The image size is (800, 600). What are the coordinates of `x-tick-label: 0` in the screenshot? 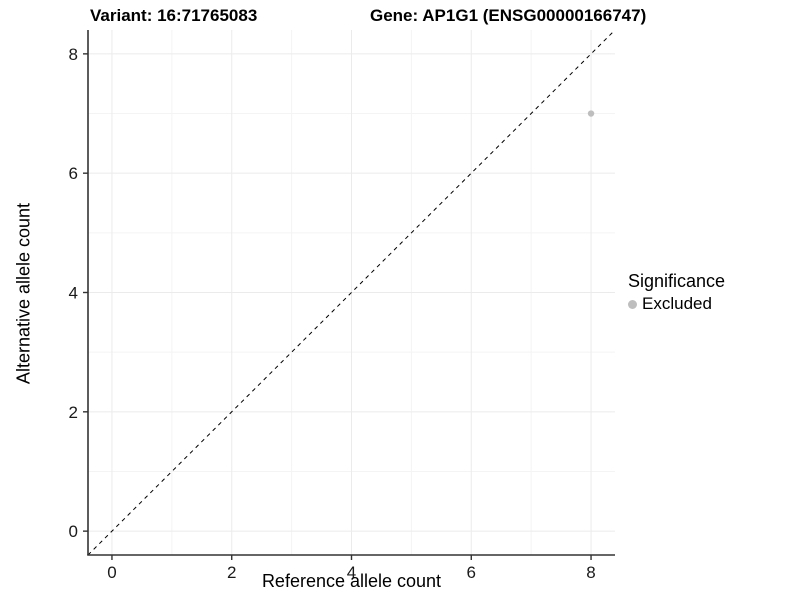 It's located at (111, 572).